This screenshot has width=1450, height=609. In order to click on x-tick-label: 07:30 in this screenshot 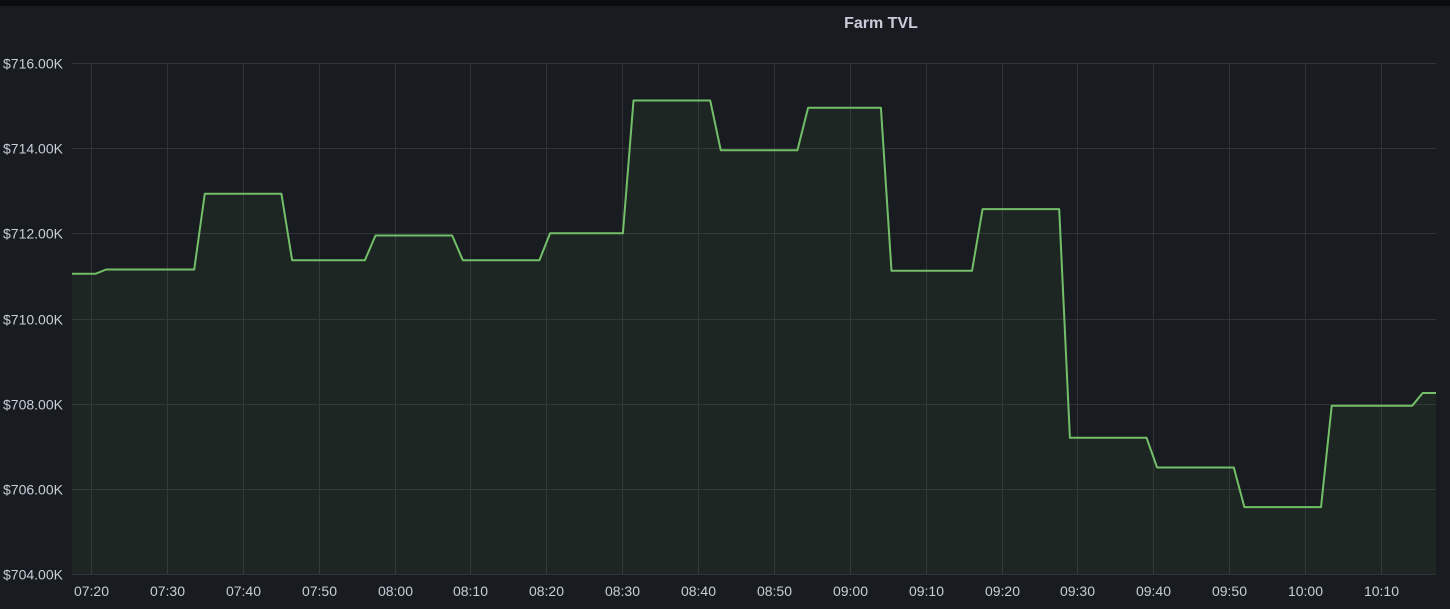, I will do `click(167, 591)`.